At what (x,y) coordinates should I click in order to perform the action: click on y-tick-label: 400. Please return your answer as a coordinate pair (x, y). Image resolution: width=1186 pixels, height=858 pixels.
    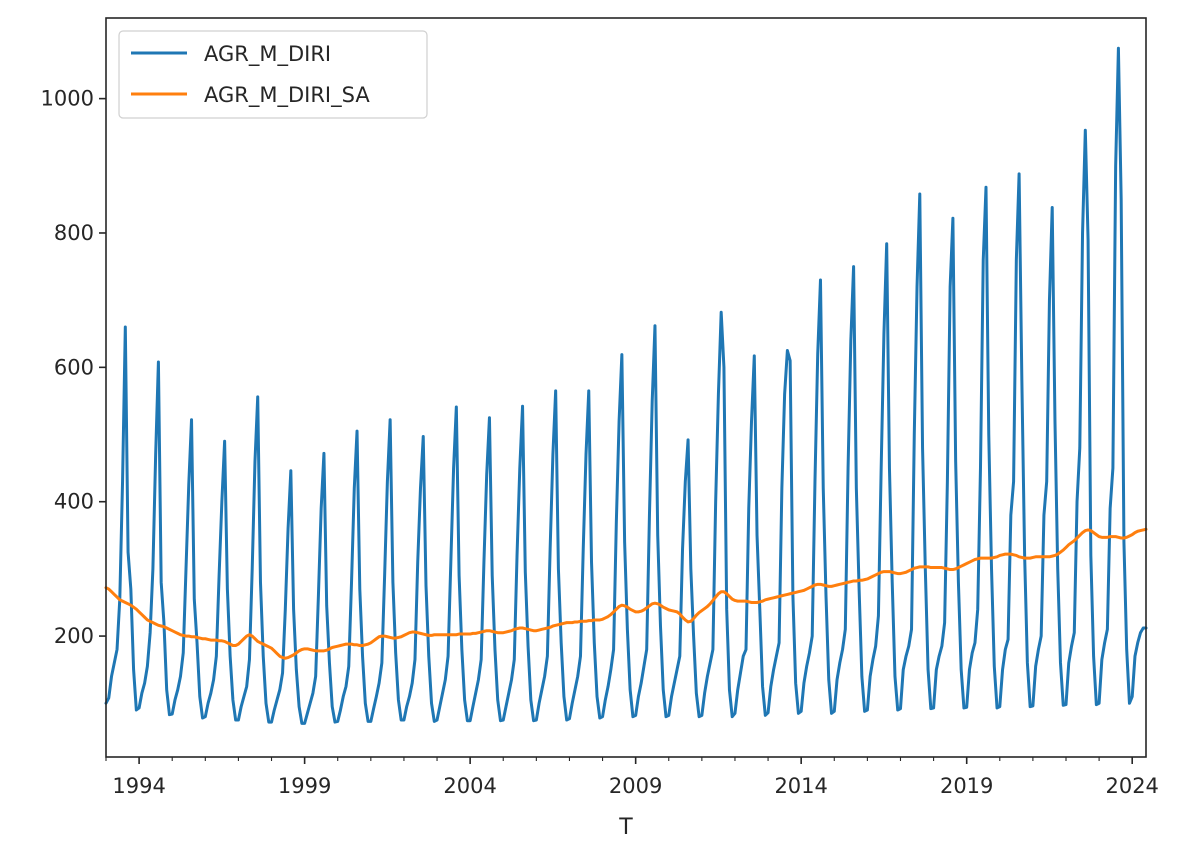
    Looking at the image, I should click on (74, 502).